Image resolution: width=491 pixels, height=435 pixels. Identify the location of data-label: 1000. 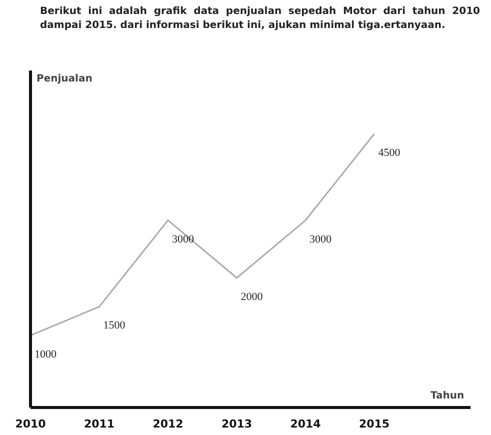
(45, 354).